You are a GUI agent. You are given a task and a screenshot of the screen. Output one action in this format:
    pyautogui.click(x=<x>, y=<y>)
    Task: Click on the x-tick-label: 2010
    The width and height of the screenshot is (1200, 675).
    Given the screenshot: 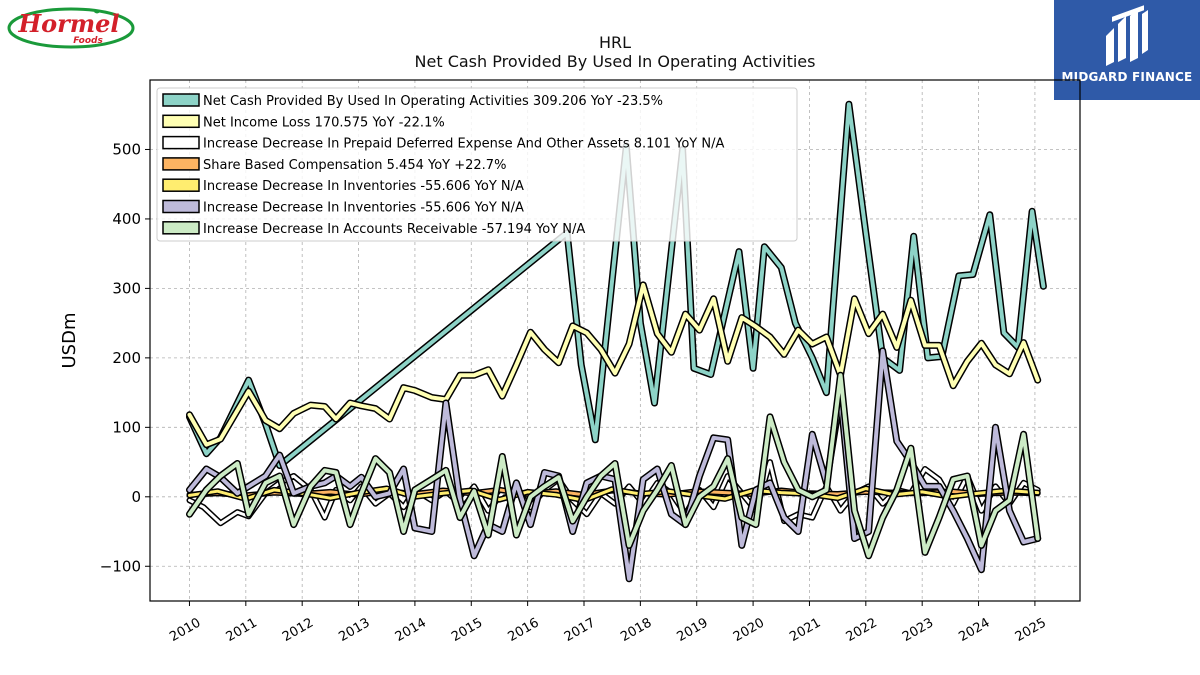 What is the action you would take?
    pyautogui.click(x=185, y=630)
    